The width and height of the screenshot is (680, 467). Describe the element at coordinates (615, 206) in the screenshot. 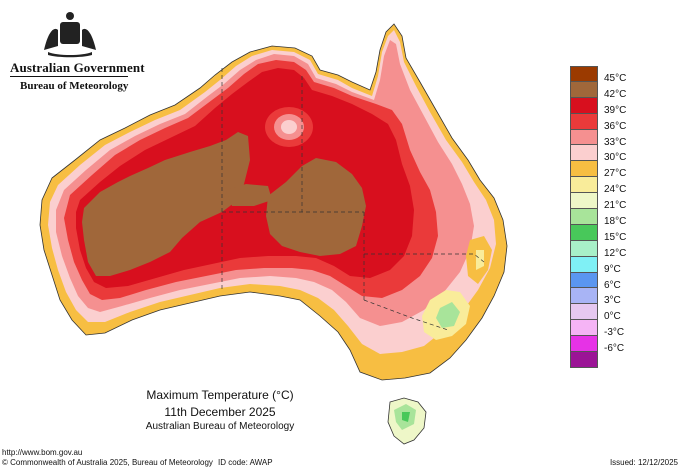

I see `legend-label: 21°C` at that location.